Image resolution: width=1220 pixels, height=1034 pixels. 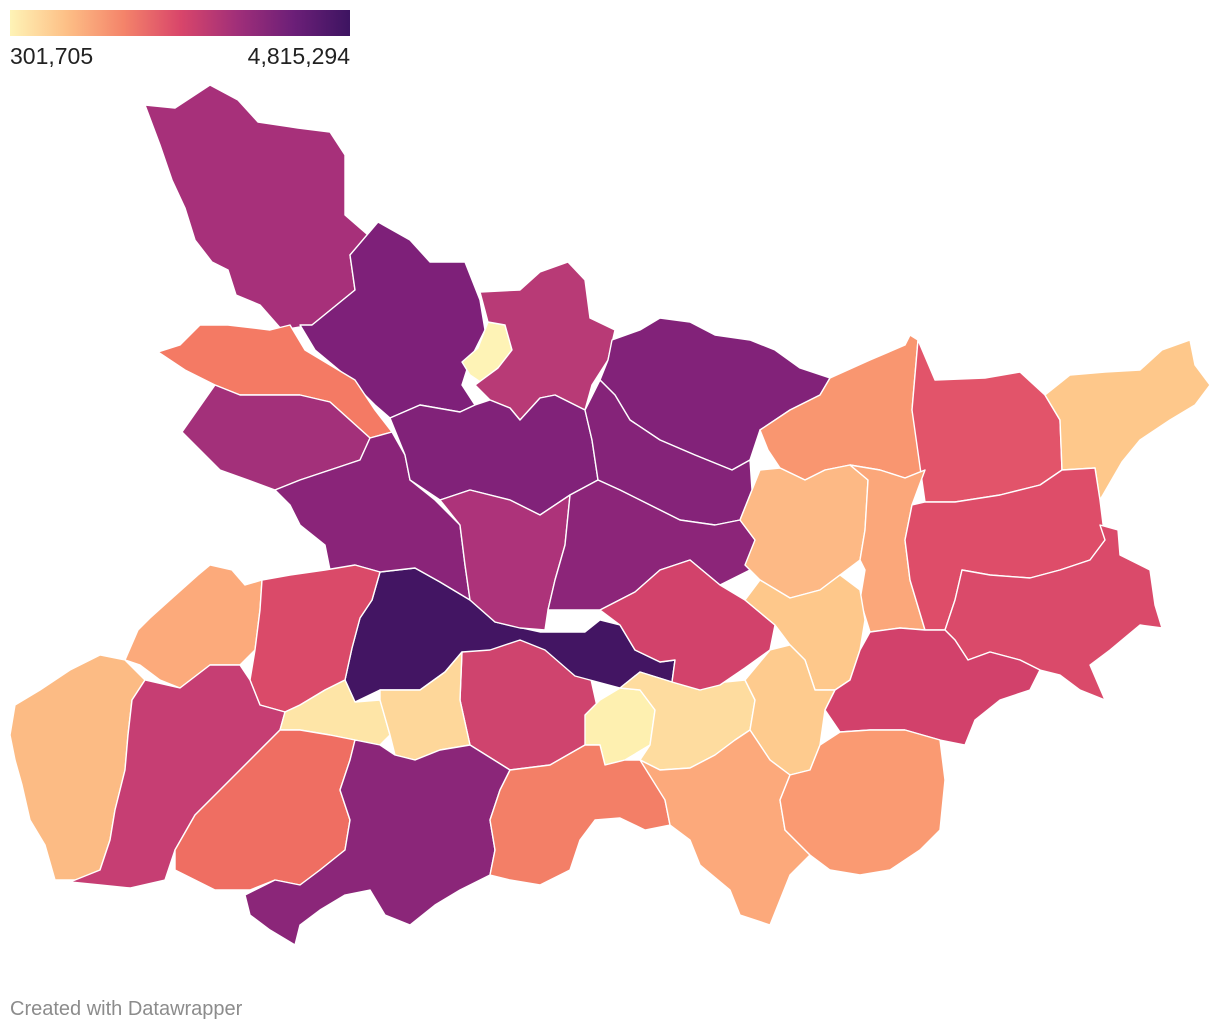 I want to click on district-gaya, so click(x=377, y=842).